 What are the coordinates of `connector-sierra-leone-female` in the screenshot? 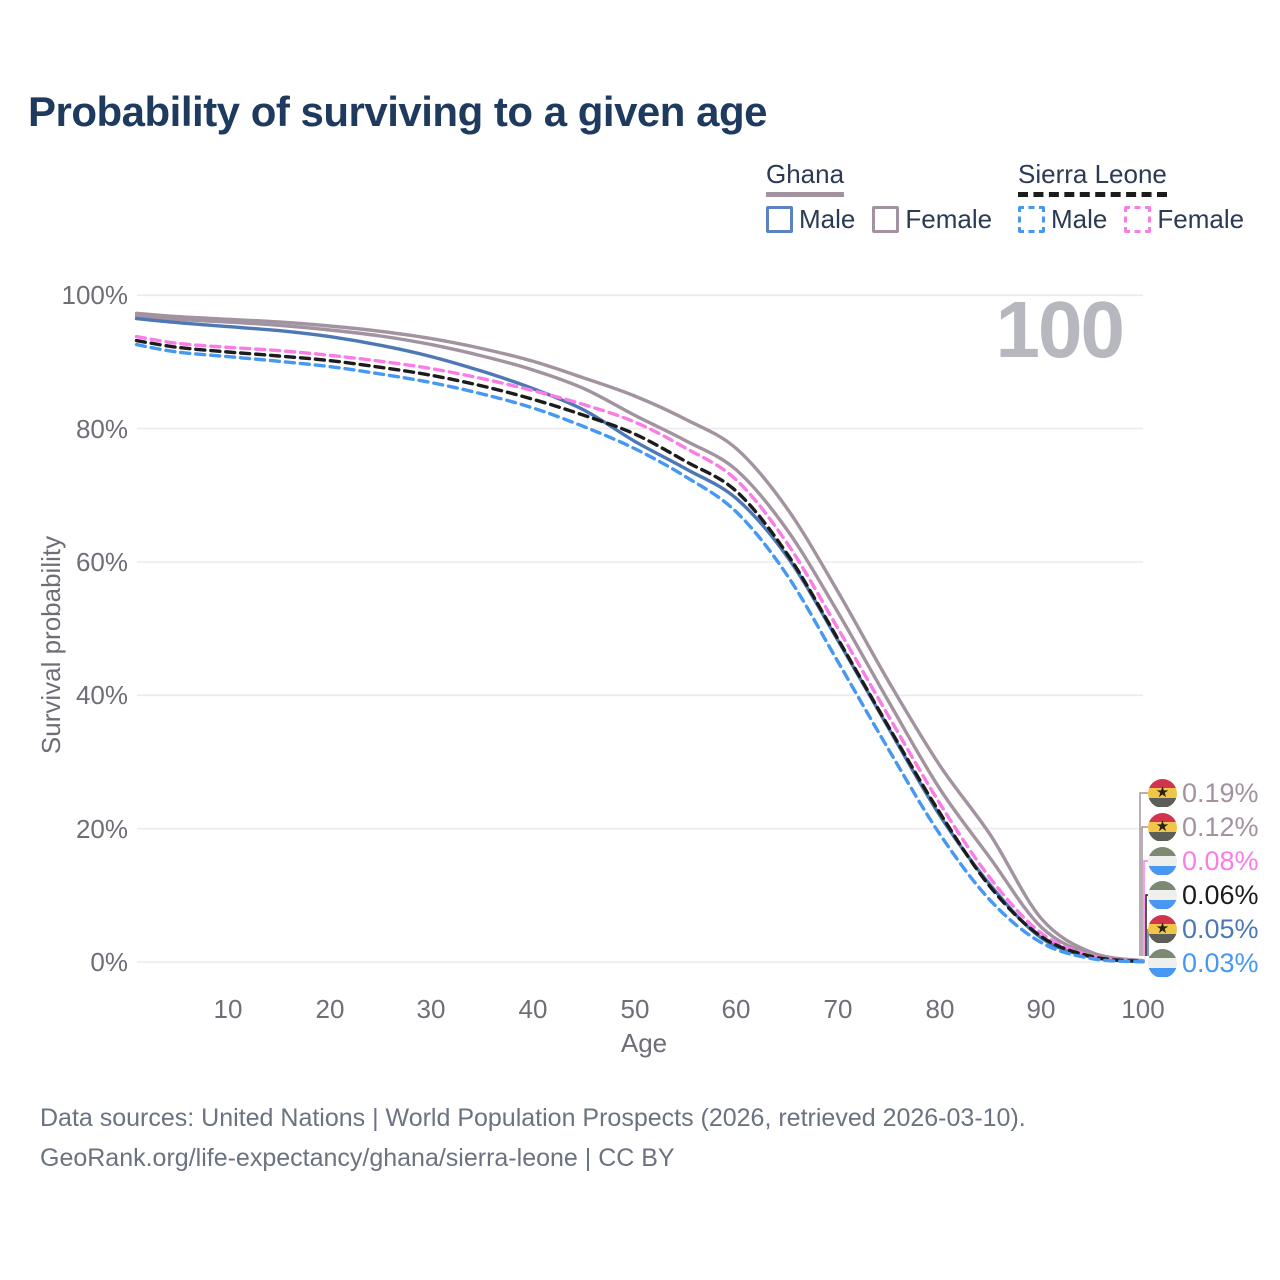 It's located at (1145, 908).